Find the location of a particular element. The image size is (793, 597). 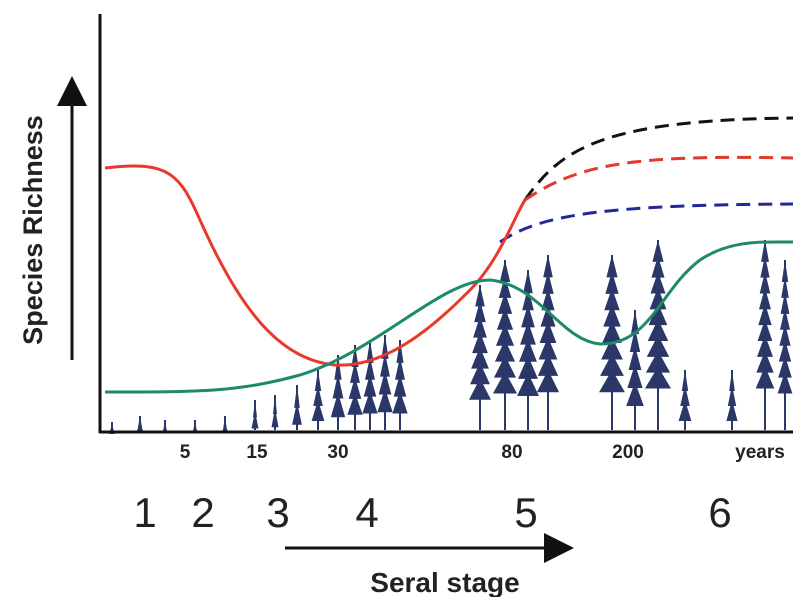

stage-number: 3 is located at coordinates (277, 512).